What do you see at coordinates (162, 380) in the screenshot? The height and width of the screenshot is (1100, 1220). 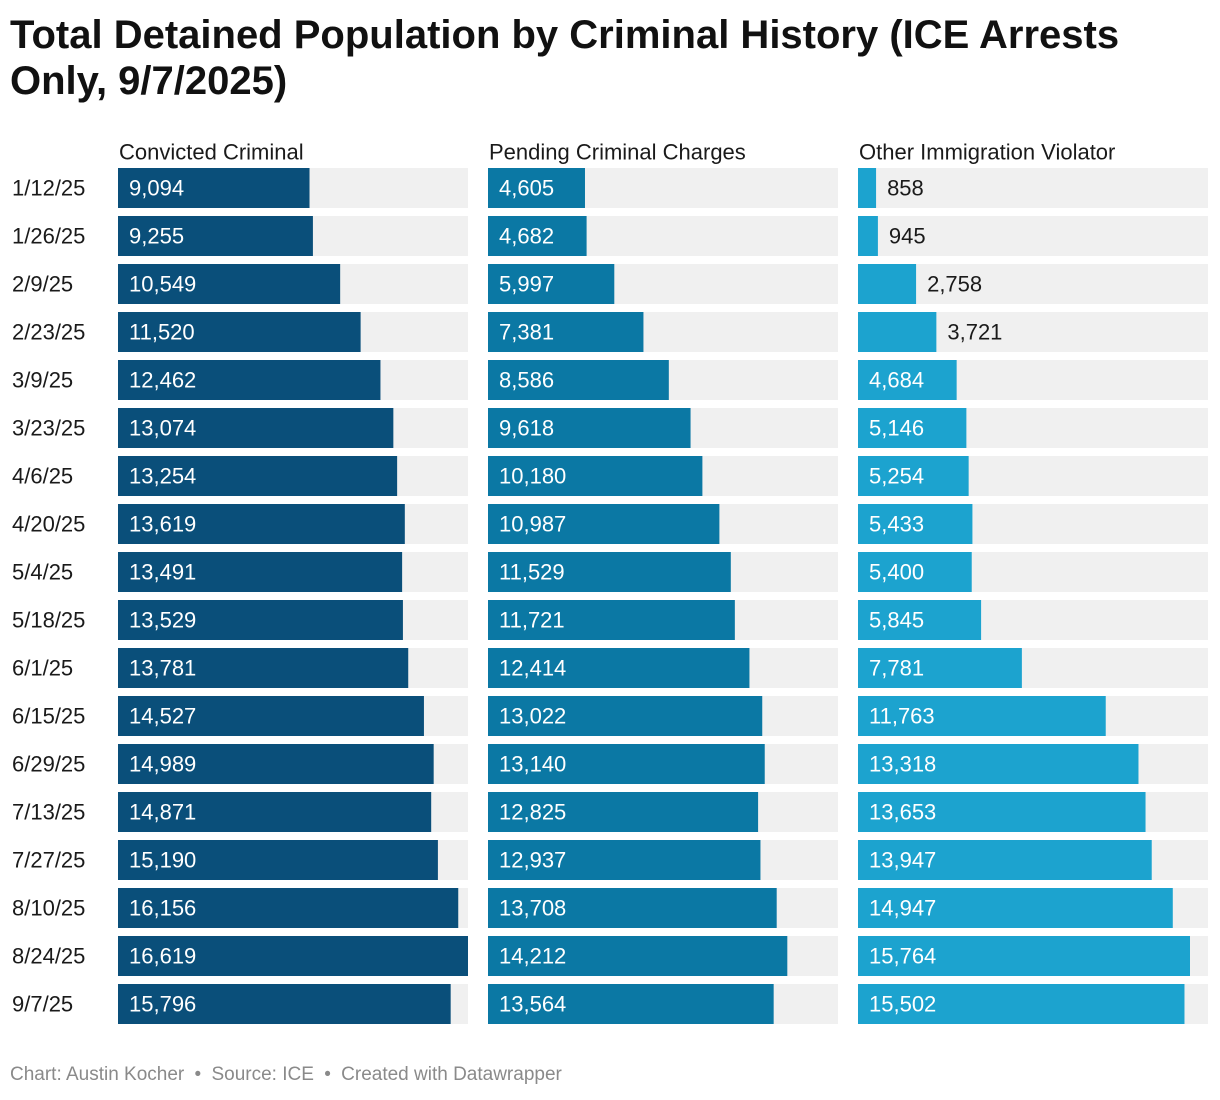 I see `data-label: 12,462` at bounding box center [162, 380].